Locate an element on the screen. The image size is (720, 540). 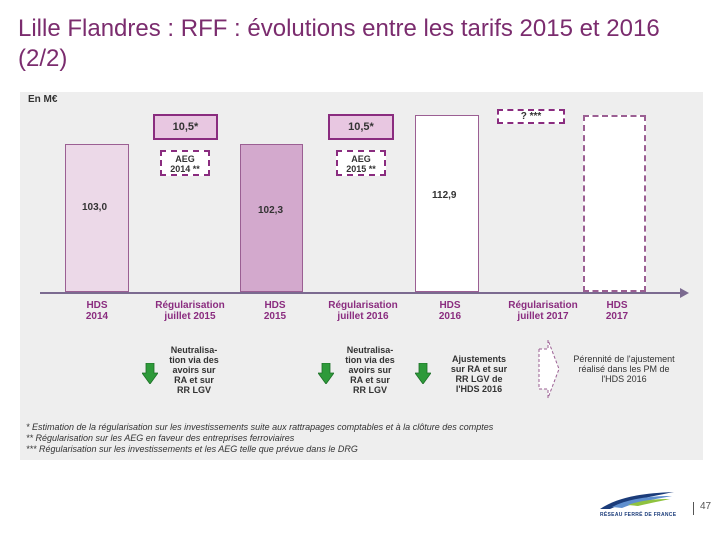
axis-label-line: juillet 2017 is located at coordinates (543, 316).